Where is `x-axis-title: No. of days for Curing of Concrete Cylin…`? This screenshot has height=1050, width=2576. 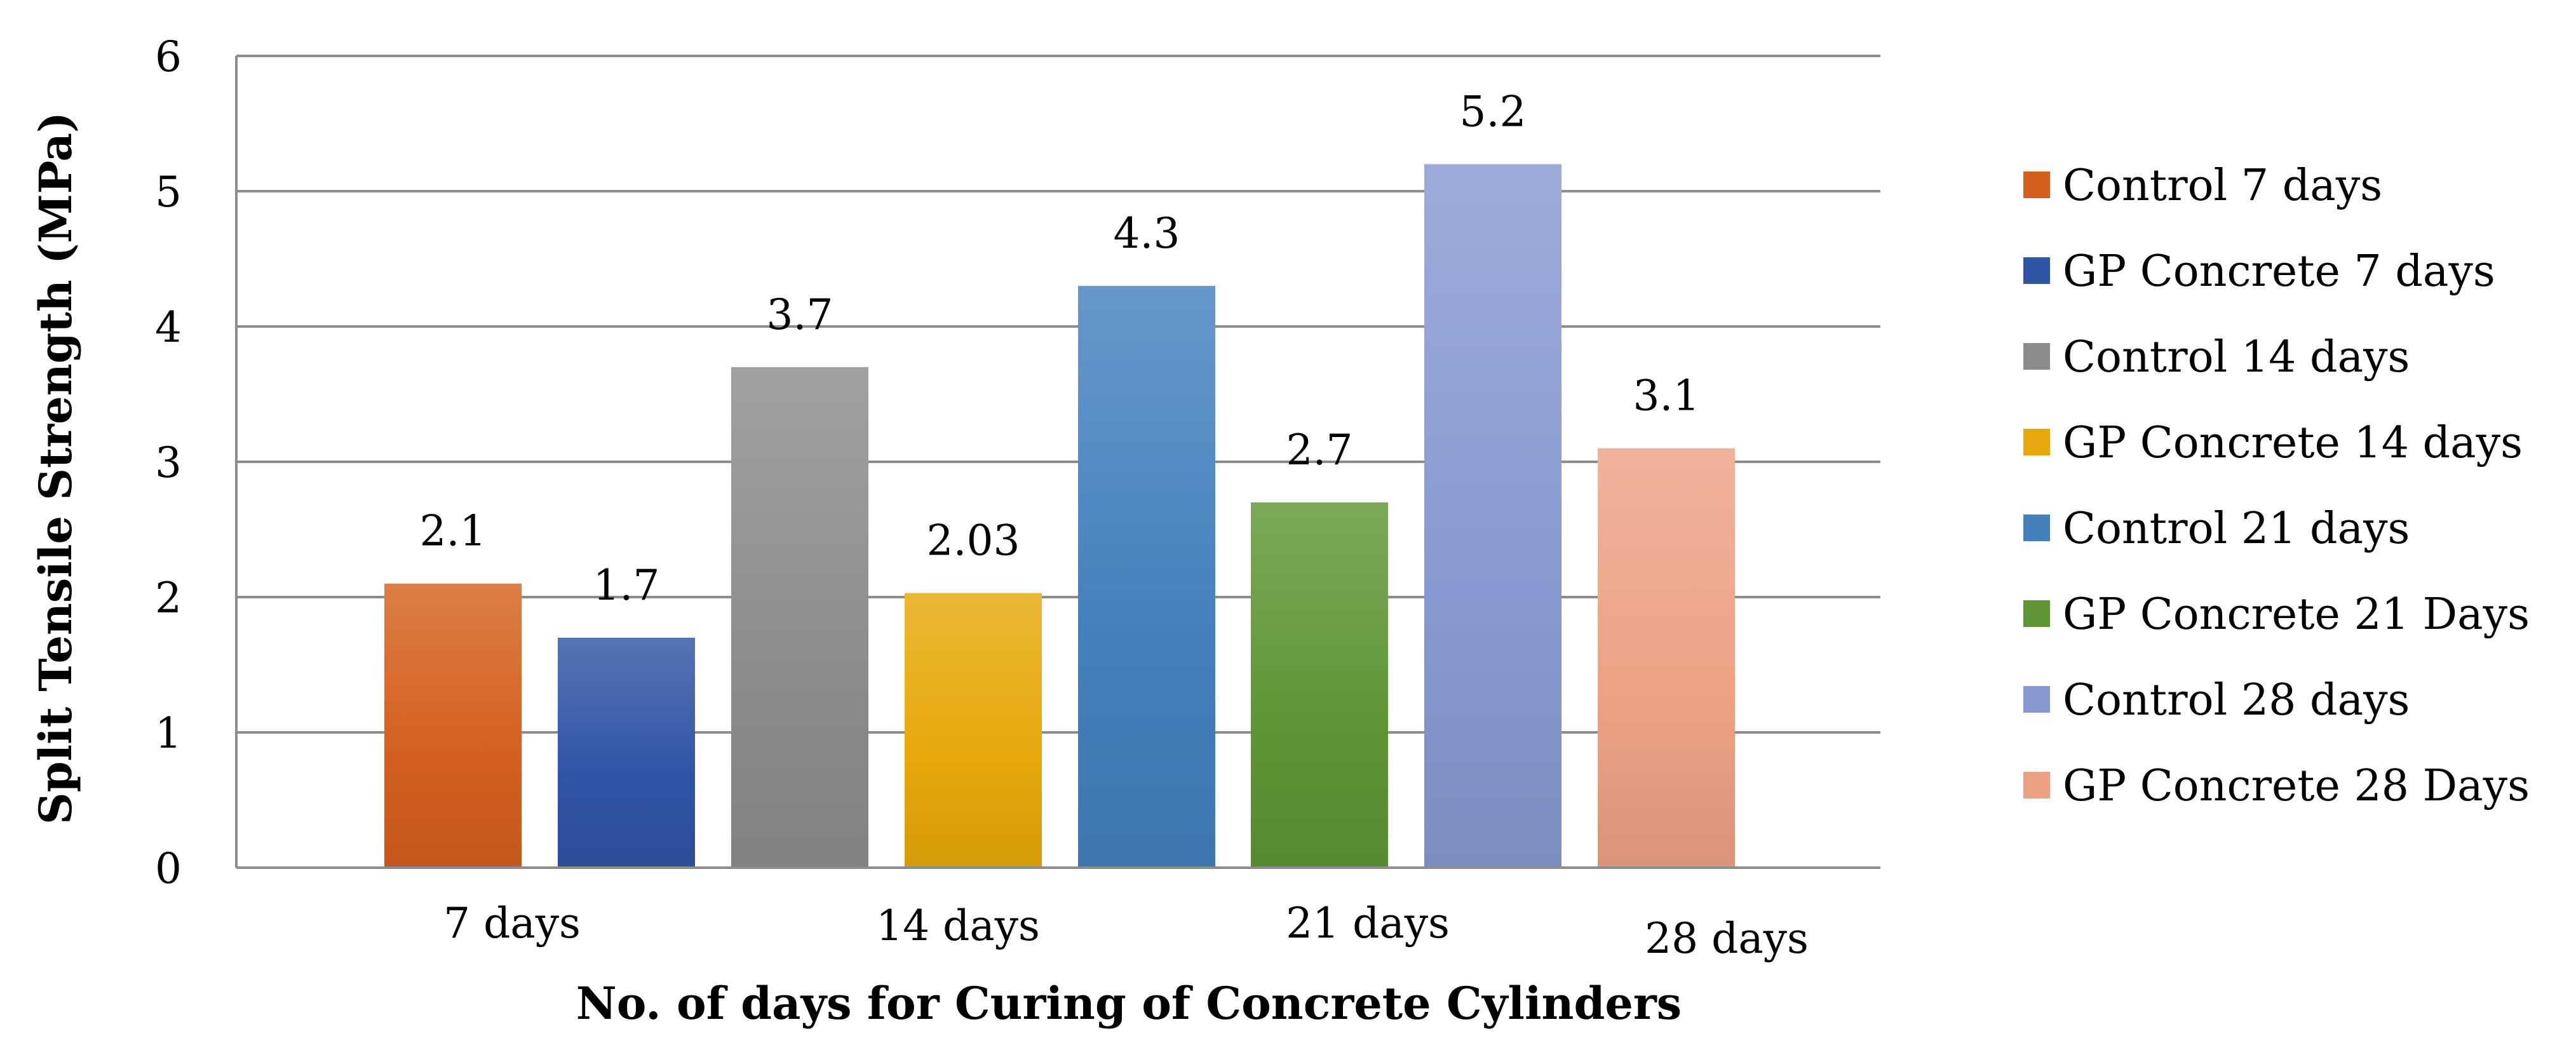
x-axis-title: No. of days for Curing of Concrete Cylin… is located at coordinates (1129, 1003).